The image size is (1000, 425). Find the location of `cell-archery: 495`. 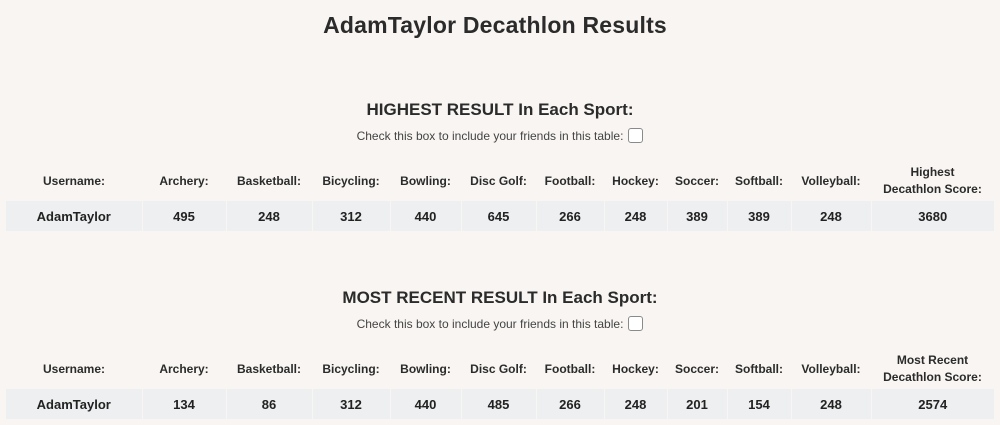

cell-archery: 495 is located at coordinates (183, 216).